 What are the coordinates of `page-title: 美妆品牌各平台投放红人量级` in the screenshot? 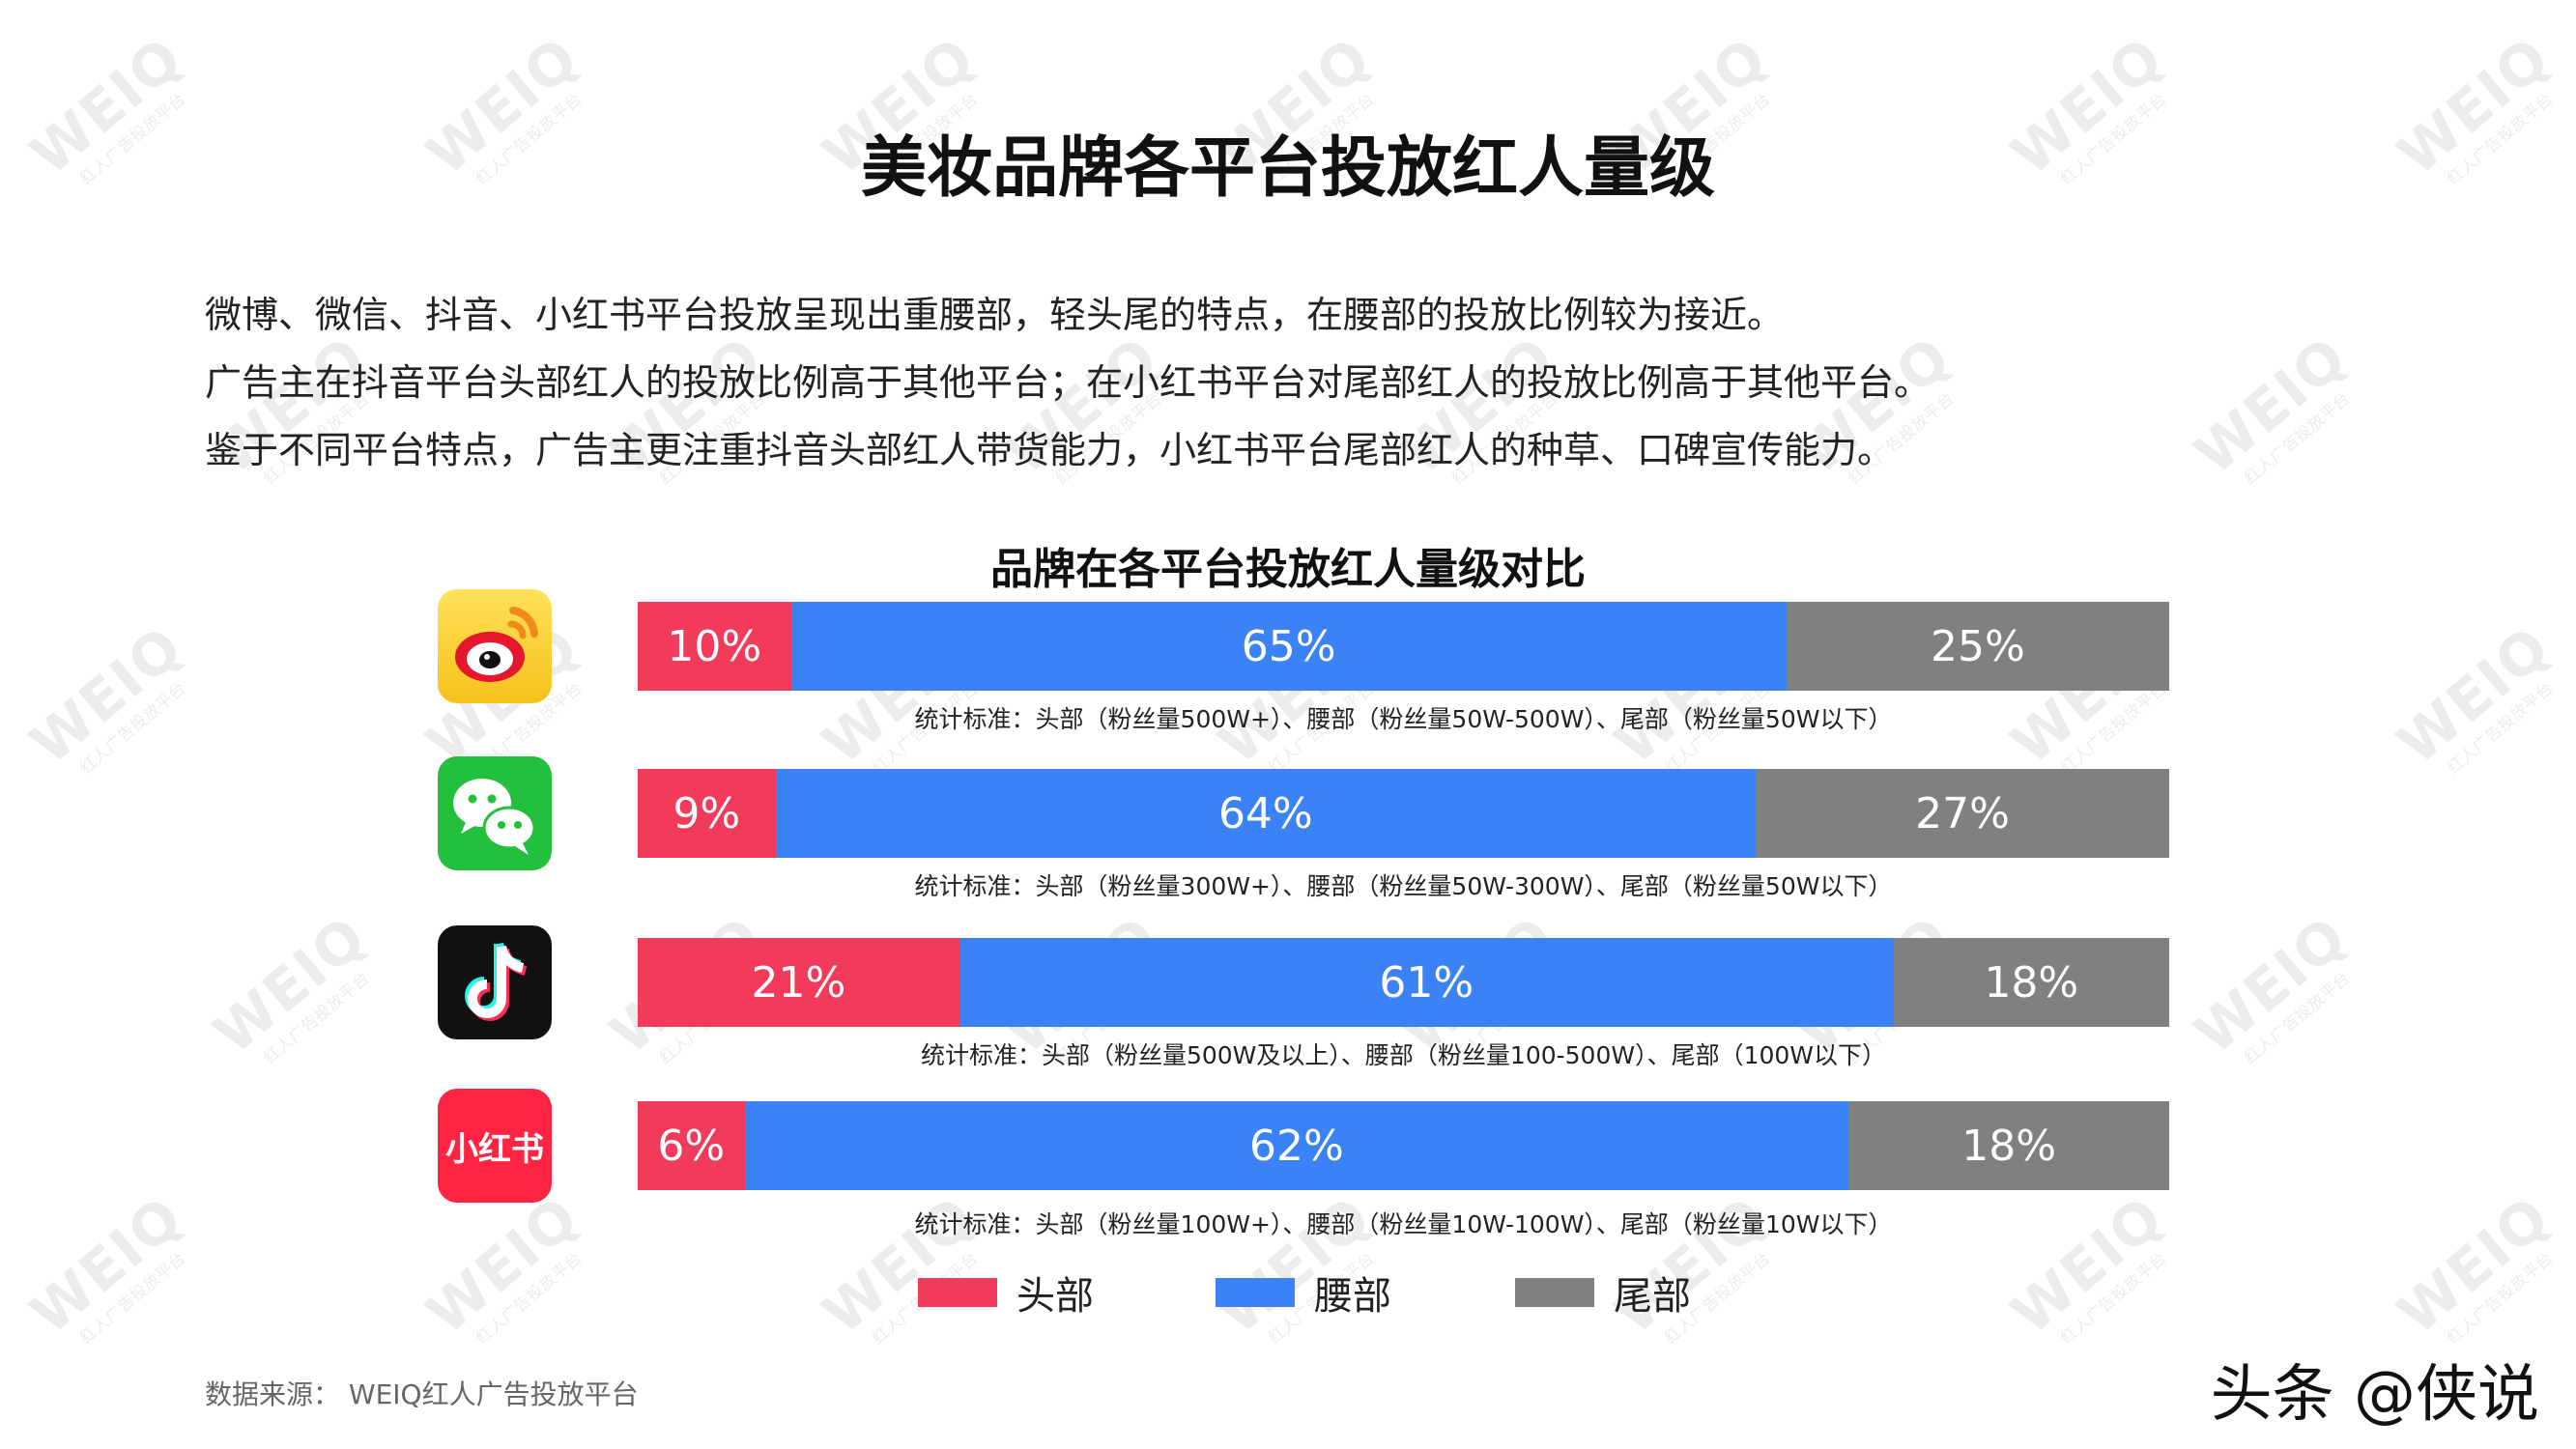 It's located at (1288, 168).